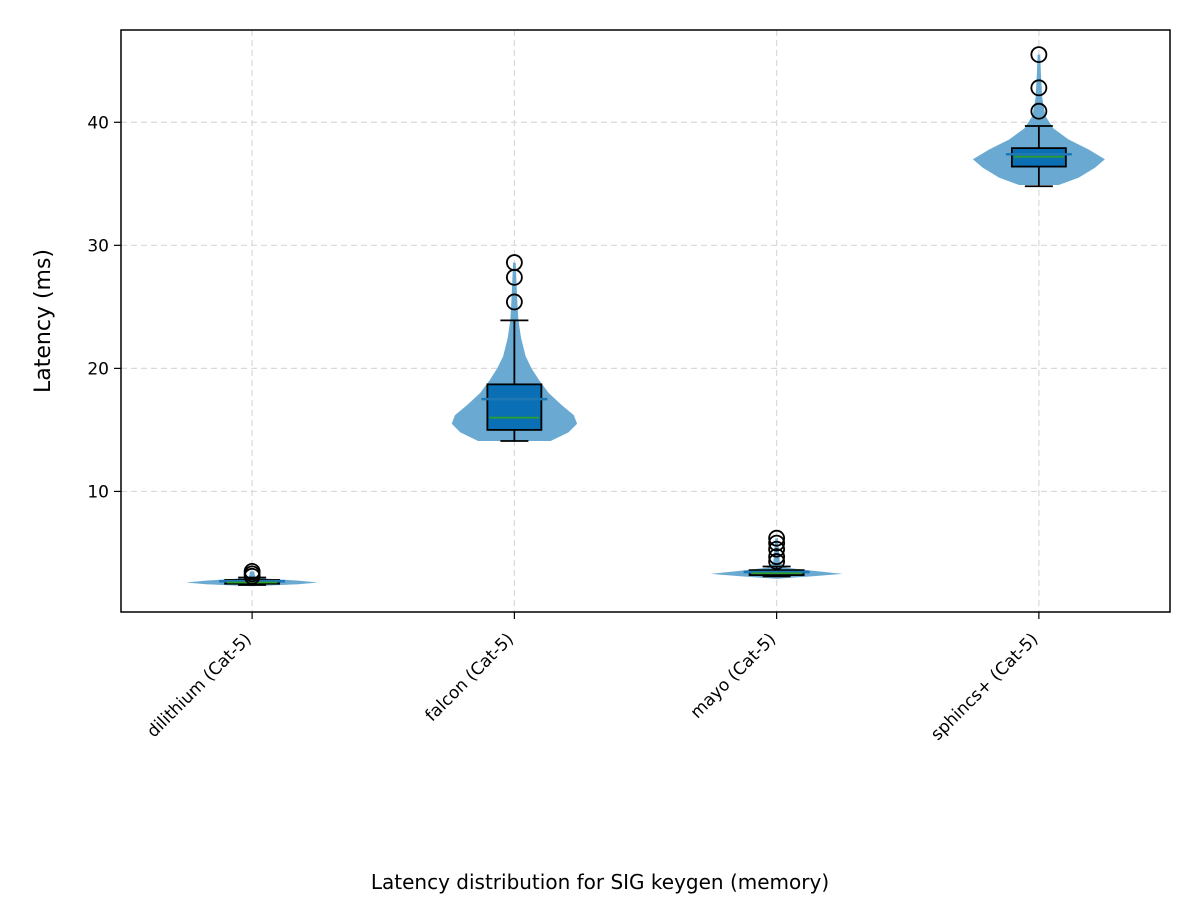 This screenshot has height=900, width=1200. I want to click on y-axis-label: Latency (ms), so click(43, 321).